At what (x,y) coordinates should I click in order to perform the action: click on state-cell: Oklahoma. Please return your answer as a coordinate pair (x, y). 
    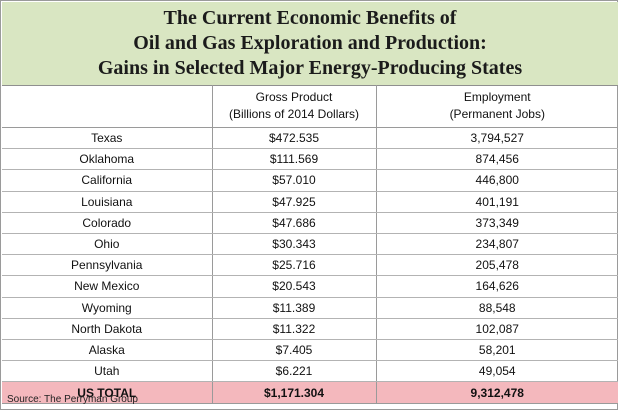
    Looking at the image, I should click on (107, 159).